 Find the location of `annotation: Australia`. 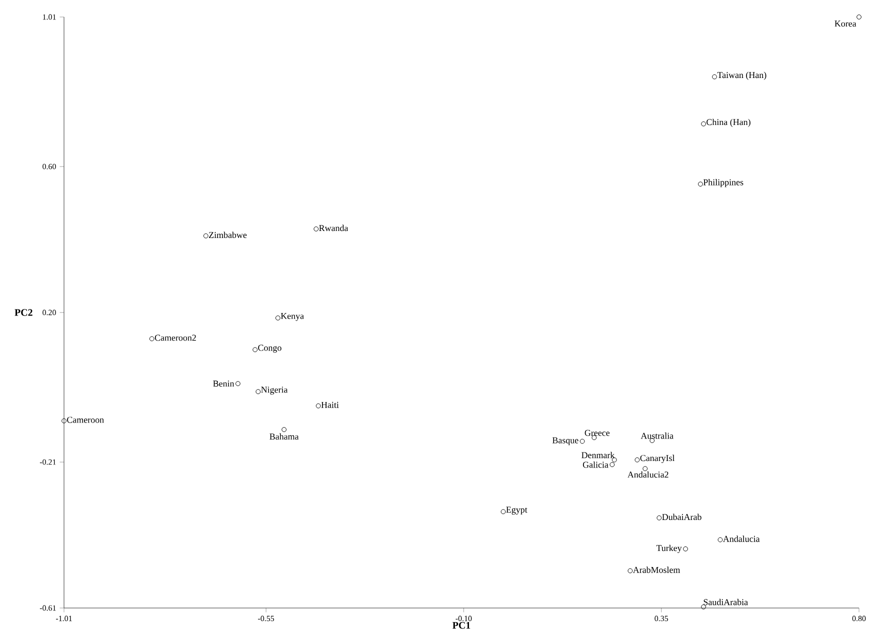

annotation: Australia is located at coordinates (657, 435).